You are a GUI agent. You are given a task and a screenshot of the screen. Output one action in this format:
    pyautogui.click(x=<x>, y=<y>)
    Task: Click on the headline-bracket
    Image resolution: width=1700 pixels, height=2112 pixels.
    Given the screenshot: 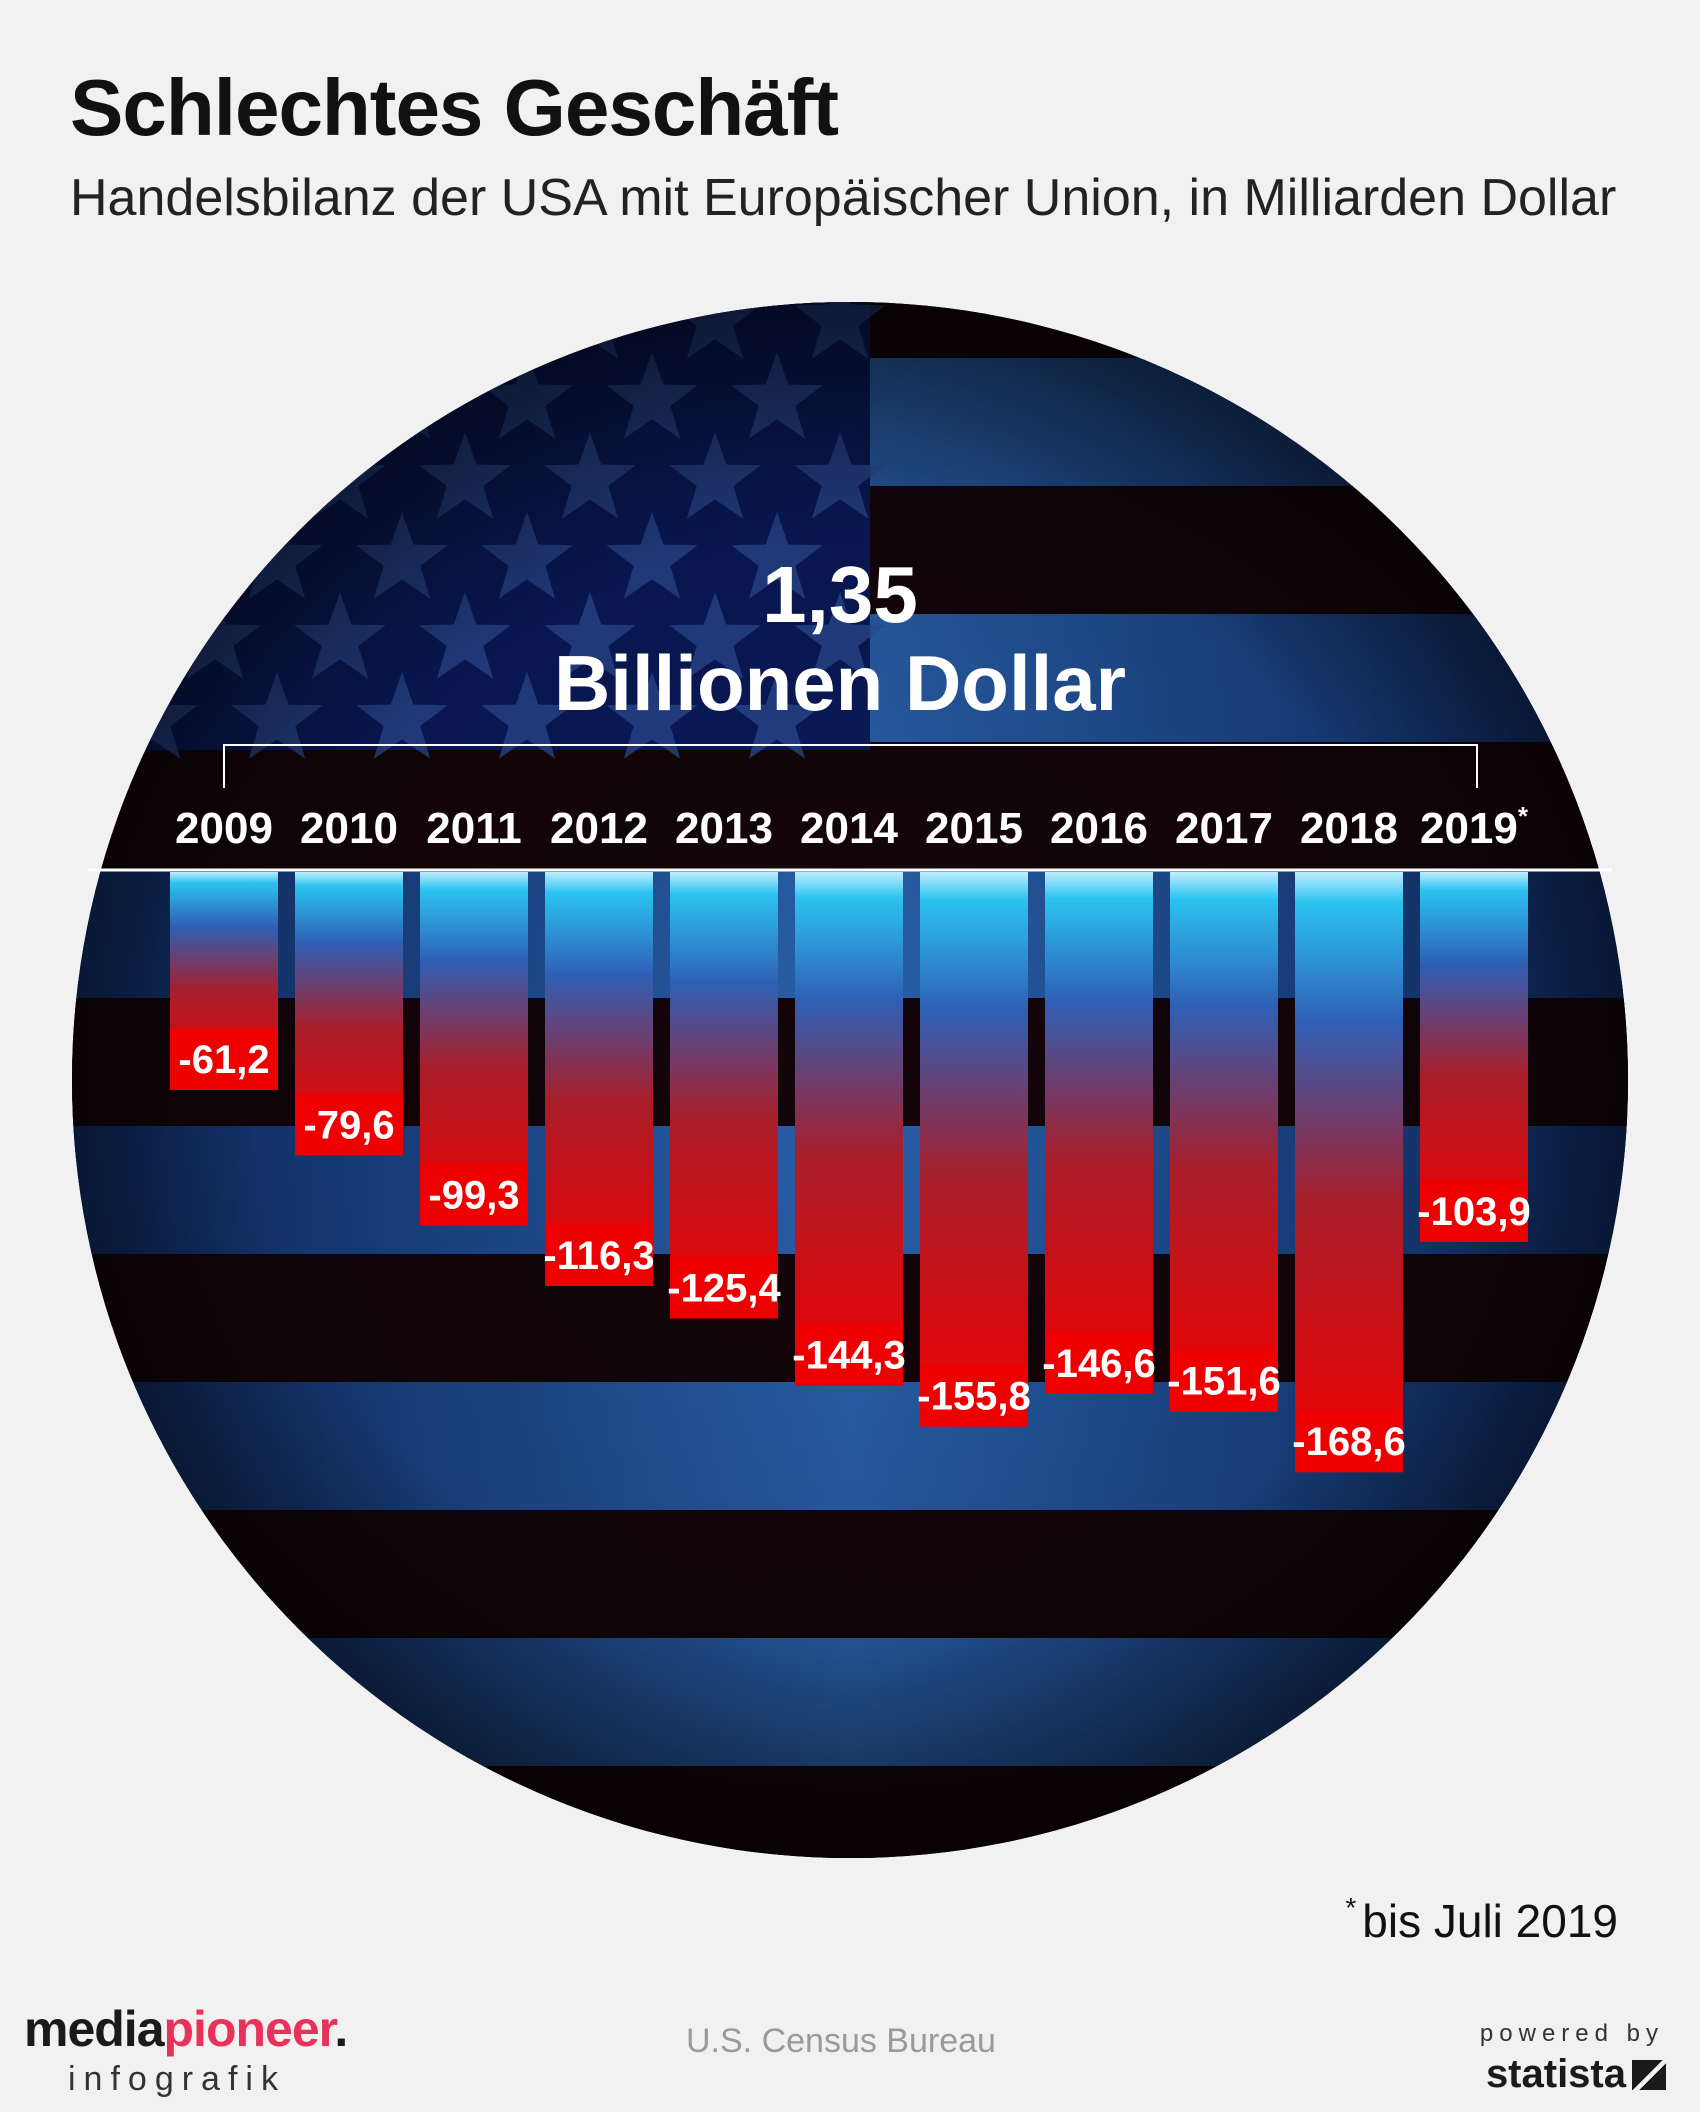 What is the action you would take?
    pyautogui.click(x=850, y=766)
    